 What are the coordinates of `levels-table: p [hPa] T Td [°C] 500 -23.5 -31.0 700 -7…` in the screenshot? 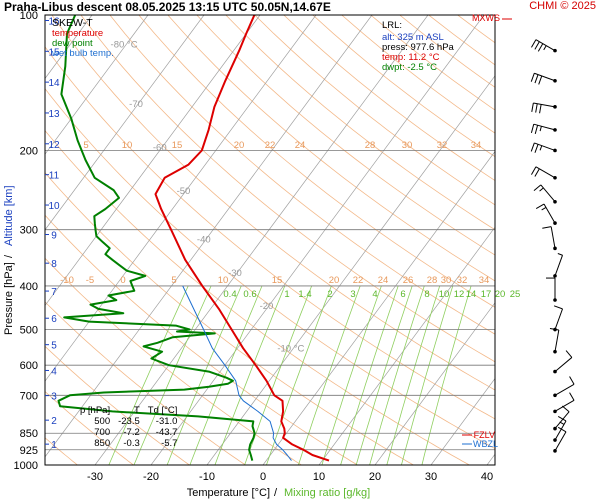 It's located at (128, 427).